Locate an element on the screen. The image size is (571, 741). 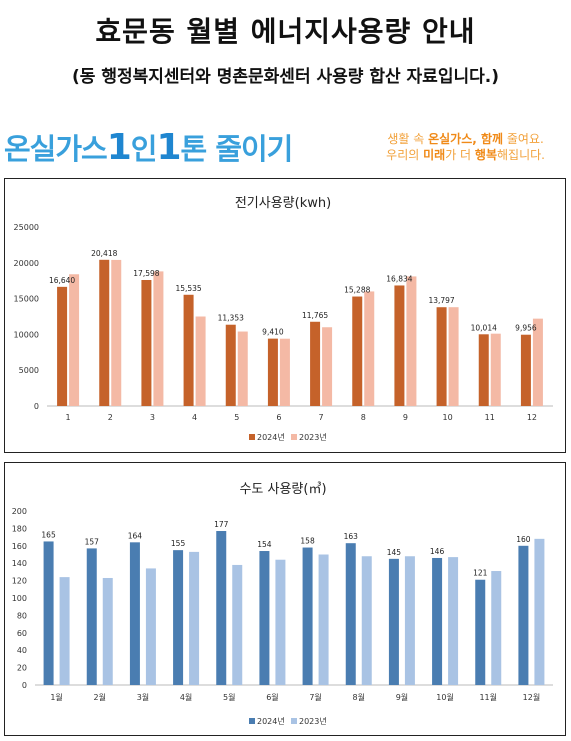
electricity-x-tick-label: 3 is located at coordinates (152, 417).